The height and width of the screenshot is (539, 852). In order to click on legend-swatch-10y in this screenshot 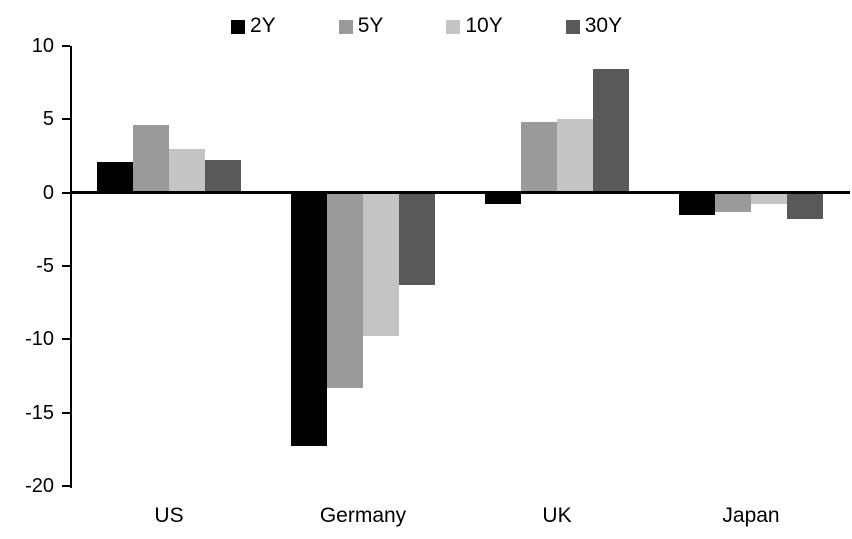, I will do `click(453, 27)`.